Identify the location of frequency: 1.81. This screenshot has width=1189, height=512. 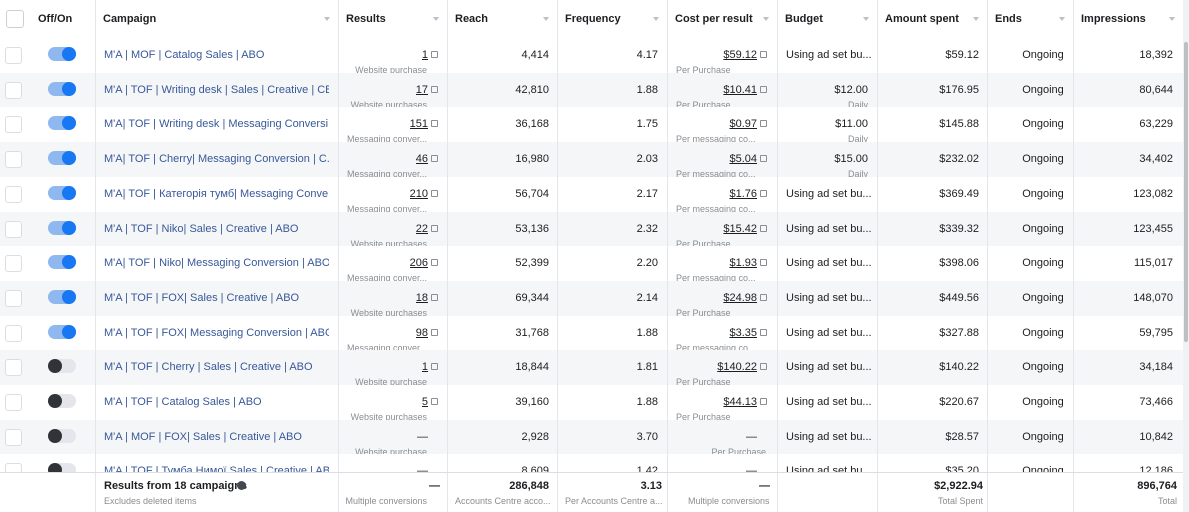
(647, 367).